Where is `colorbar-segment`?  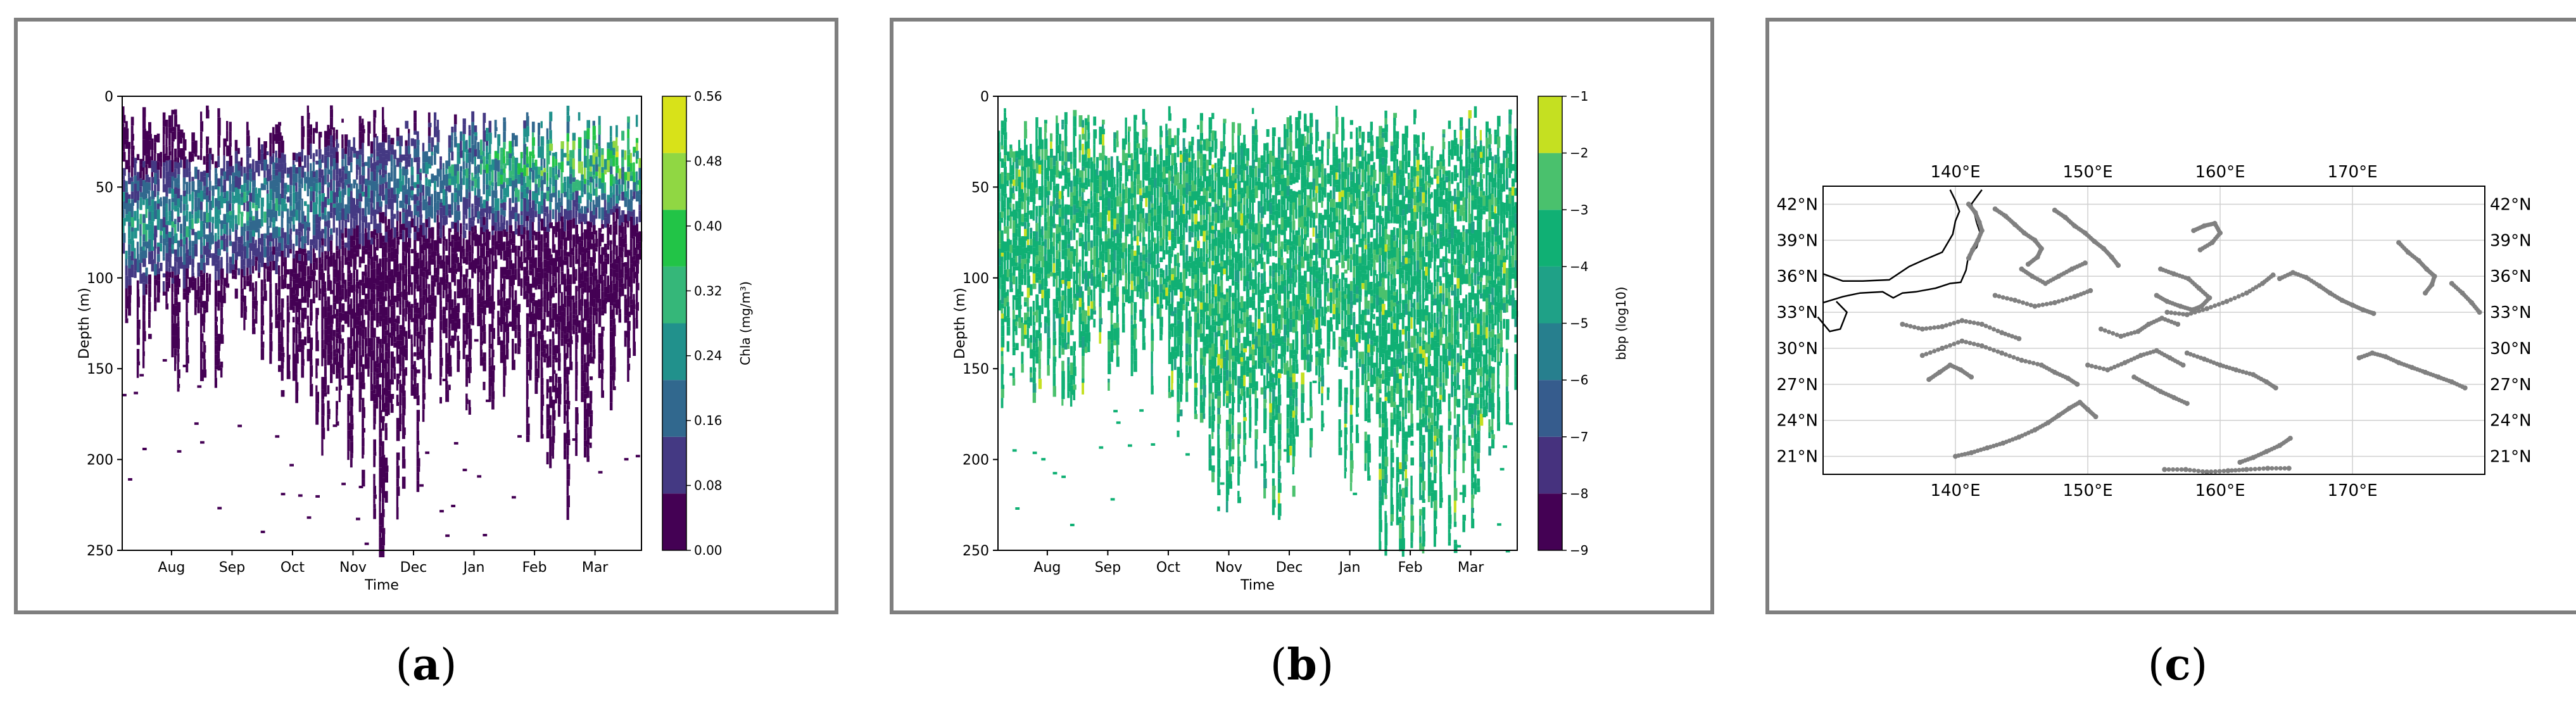
colorbar-segment is located at coordinates (674, 125).